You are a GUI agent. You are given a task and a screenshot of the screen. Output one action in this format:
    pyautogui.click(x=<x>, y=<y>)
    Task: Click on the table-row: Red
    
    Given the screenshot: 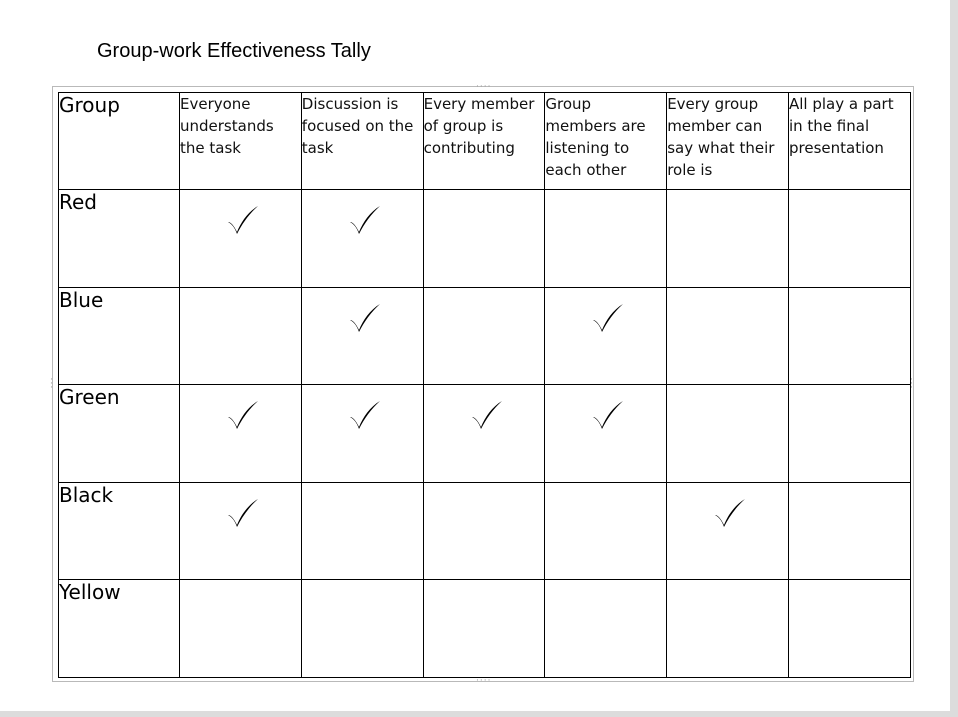 What is the action you would take?
    pyautogui.click(x=484, y=238)
    